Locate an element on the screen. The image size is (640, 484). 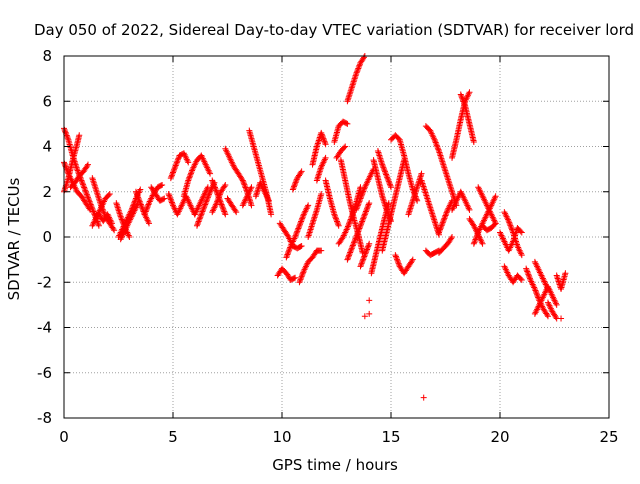
y-tick-label: -4 is located at coordinates (44, 328).